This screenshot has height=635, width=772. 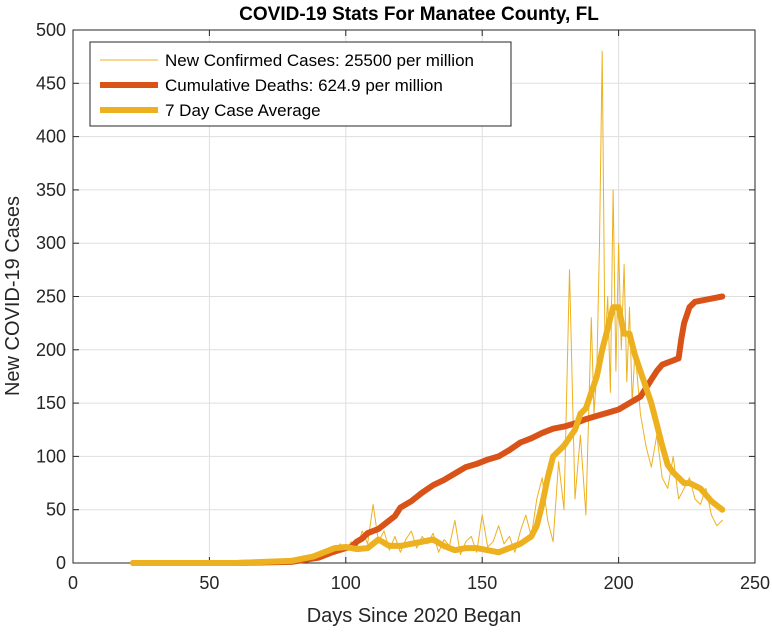 What do you see at coordinates (13, 296) in the screenshot?
I see `y-axis-label: New COVID-19 Cases` at bounding box center [13, 296].